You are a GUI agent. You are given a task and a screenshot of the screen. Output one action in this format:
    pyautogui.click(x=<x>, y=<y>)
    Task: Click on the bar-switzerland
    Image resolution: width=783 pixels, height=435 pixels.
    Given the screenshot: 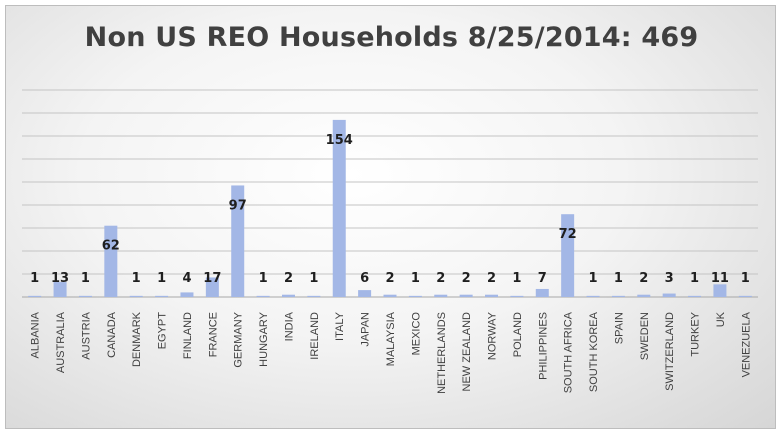 What is the action you would take?
    pyautogui.click(x=669, y=295)
    